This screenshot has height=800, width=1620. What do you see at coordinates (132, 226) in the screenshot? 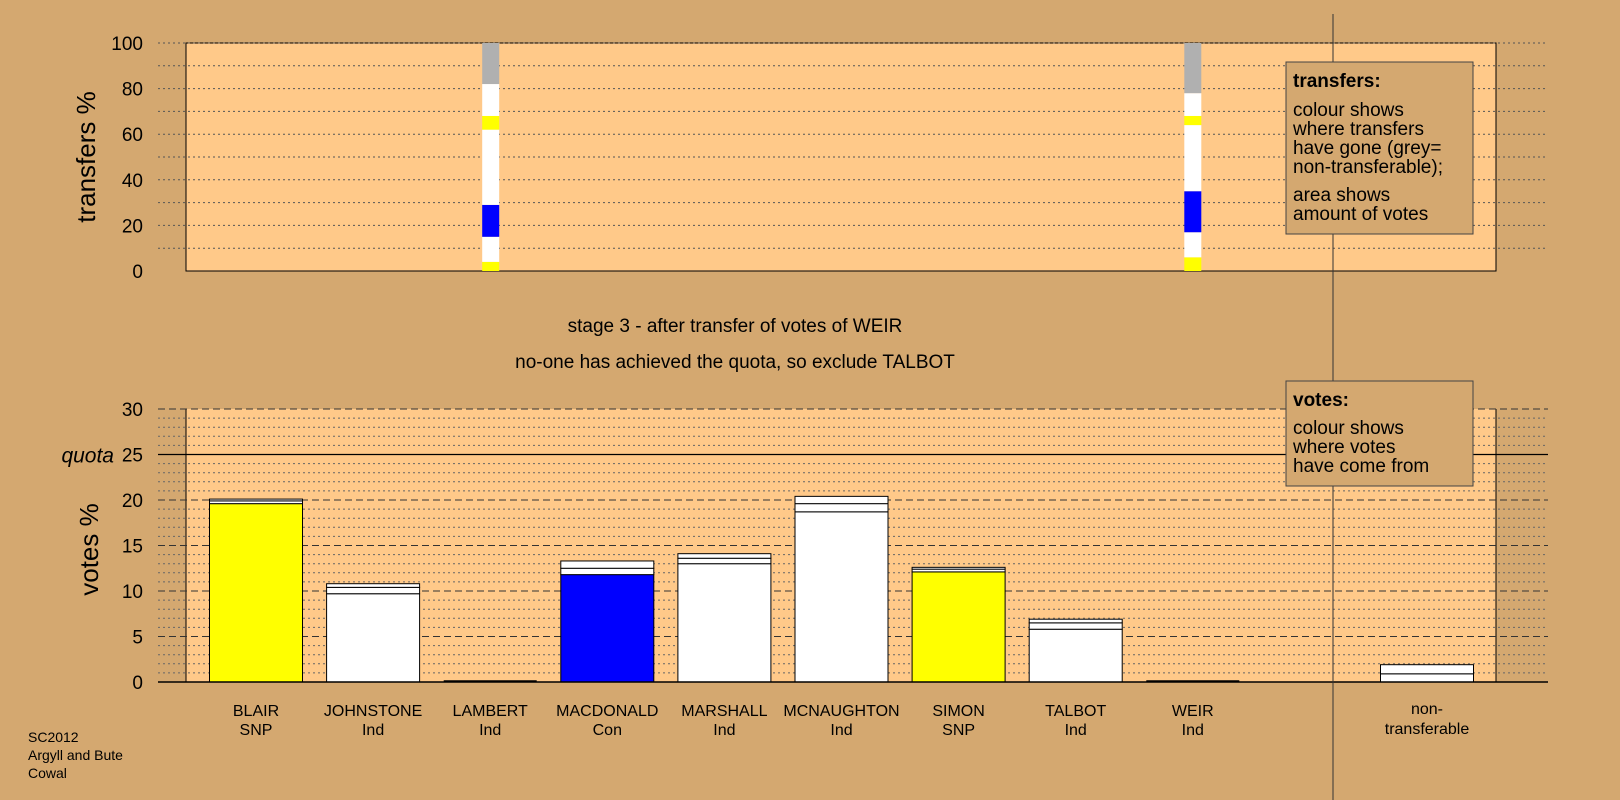
I see `transfers-tick-label: 20` at bounding box center [132, 226].